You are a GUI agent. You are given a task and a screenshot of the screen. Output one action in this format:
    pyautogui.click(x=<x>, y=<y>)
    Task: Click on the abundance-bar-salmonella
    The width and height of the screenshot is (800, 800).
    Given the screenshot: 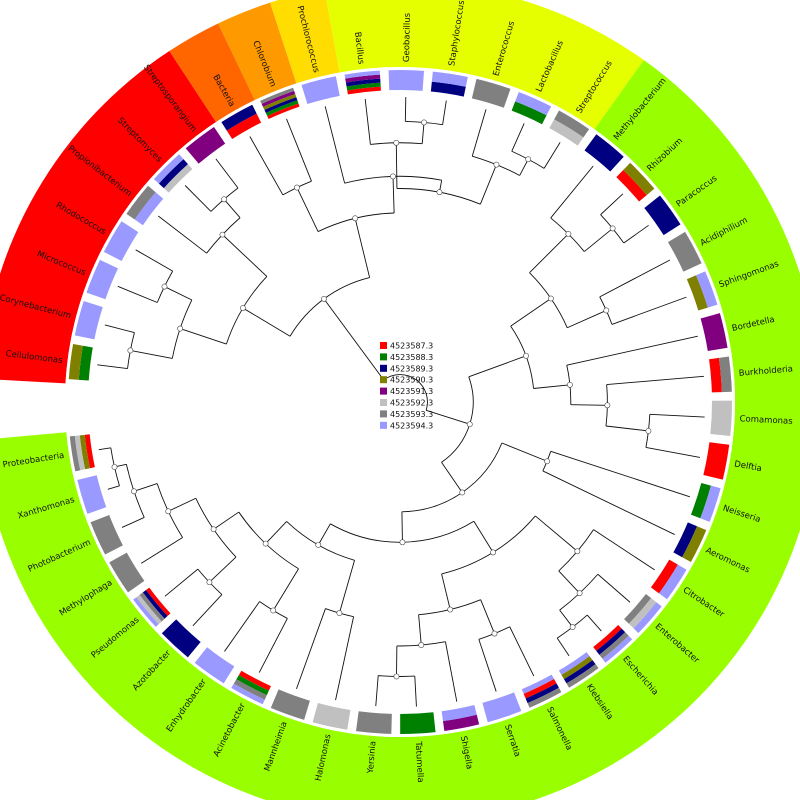 What is the action you would take?
    pyautogui.click(x=541, y=691)
    